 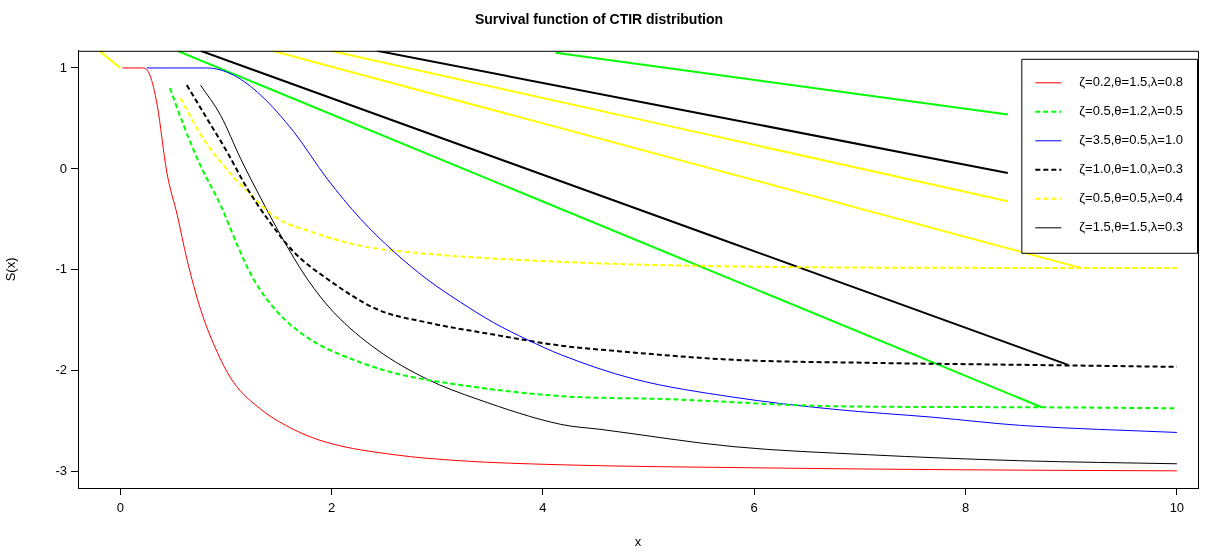 What do you see at coordinates (1131, 198) in the screenshot?
I see `legend-label: ζ=0.5,θ=0.5,λ=0.4` at bounding box center [1131, 198].